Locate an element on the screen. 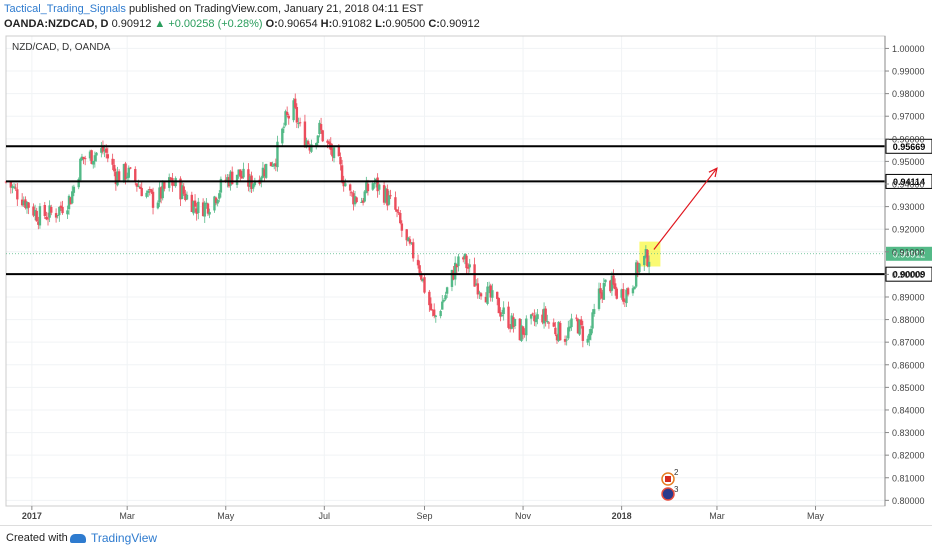 The image size is (932, 551). y-tick-label: 0.90000 is located at coordinates (908, 275).